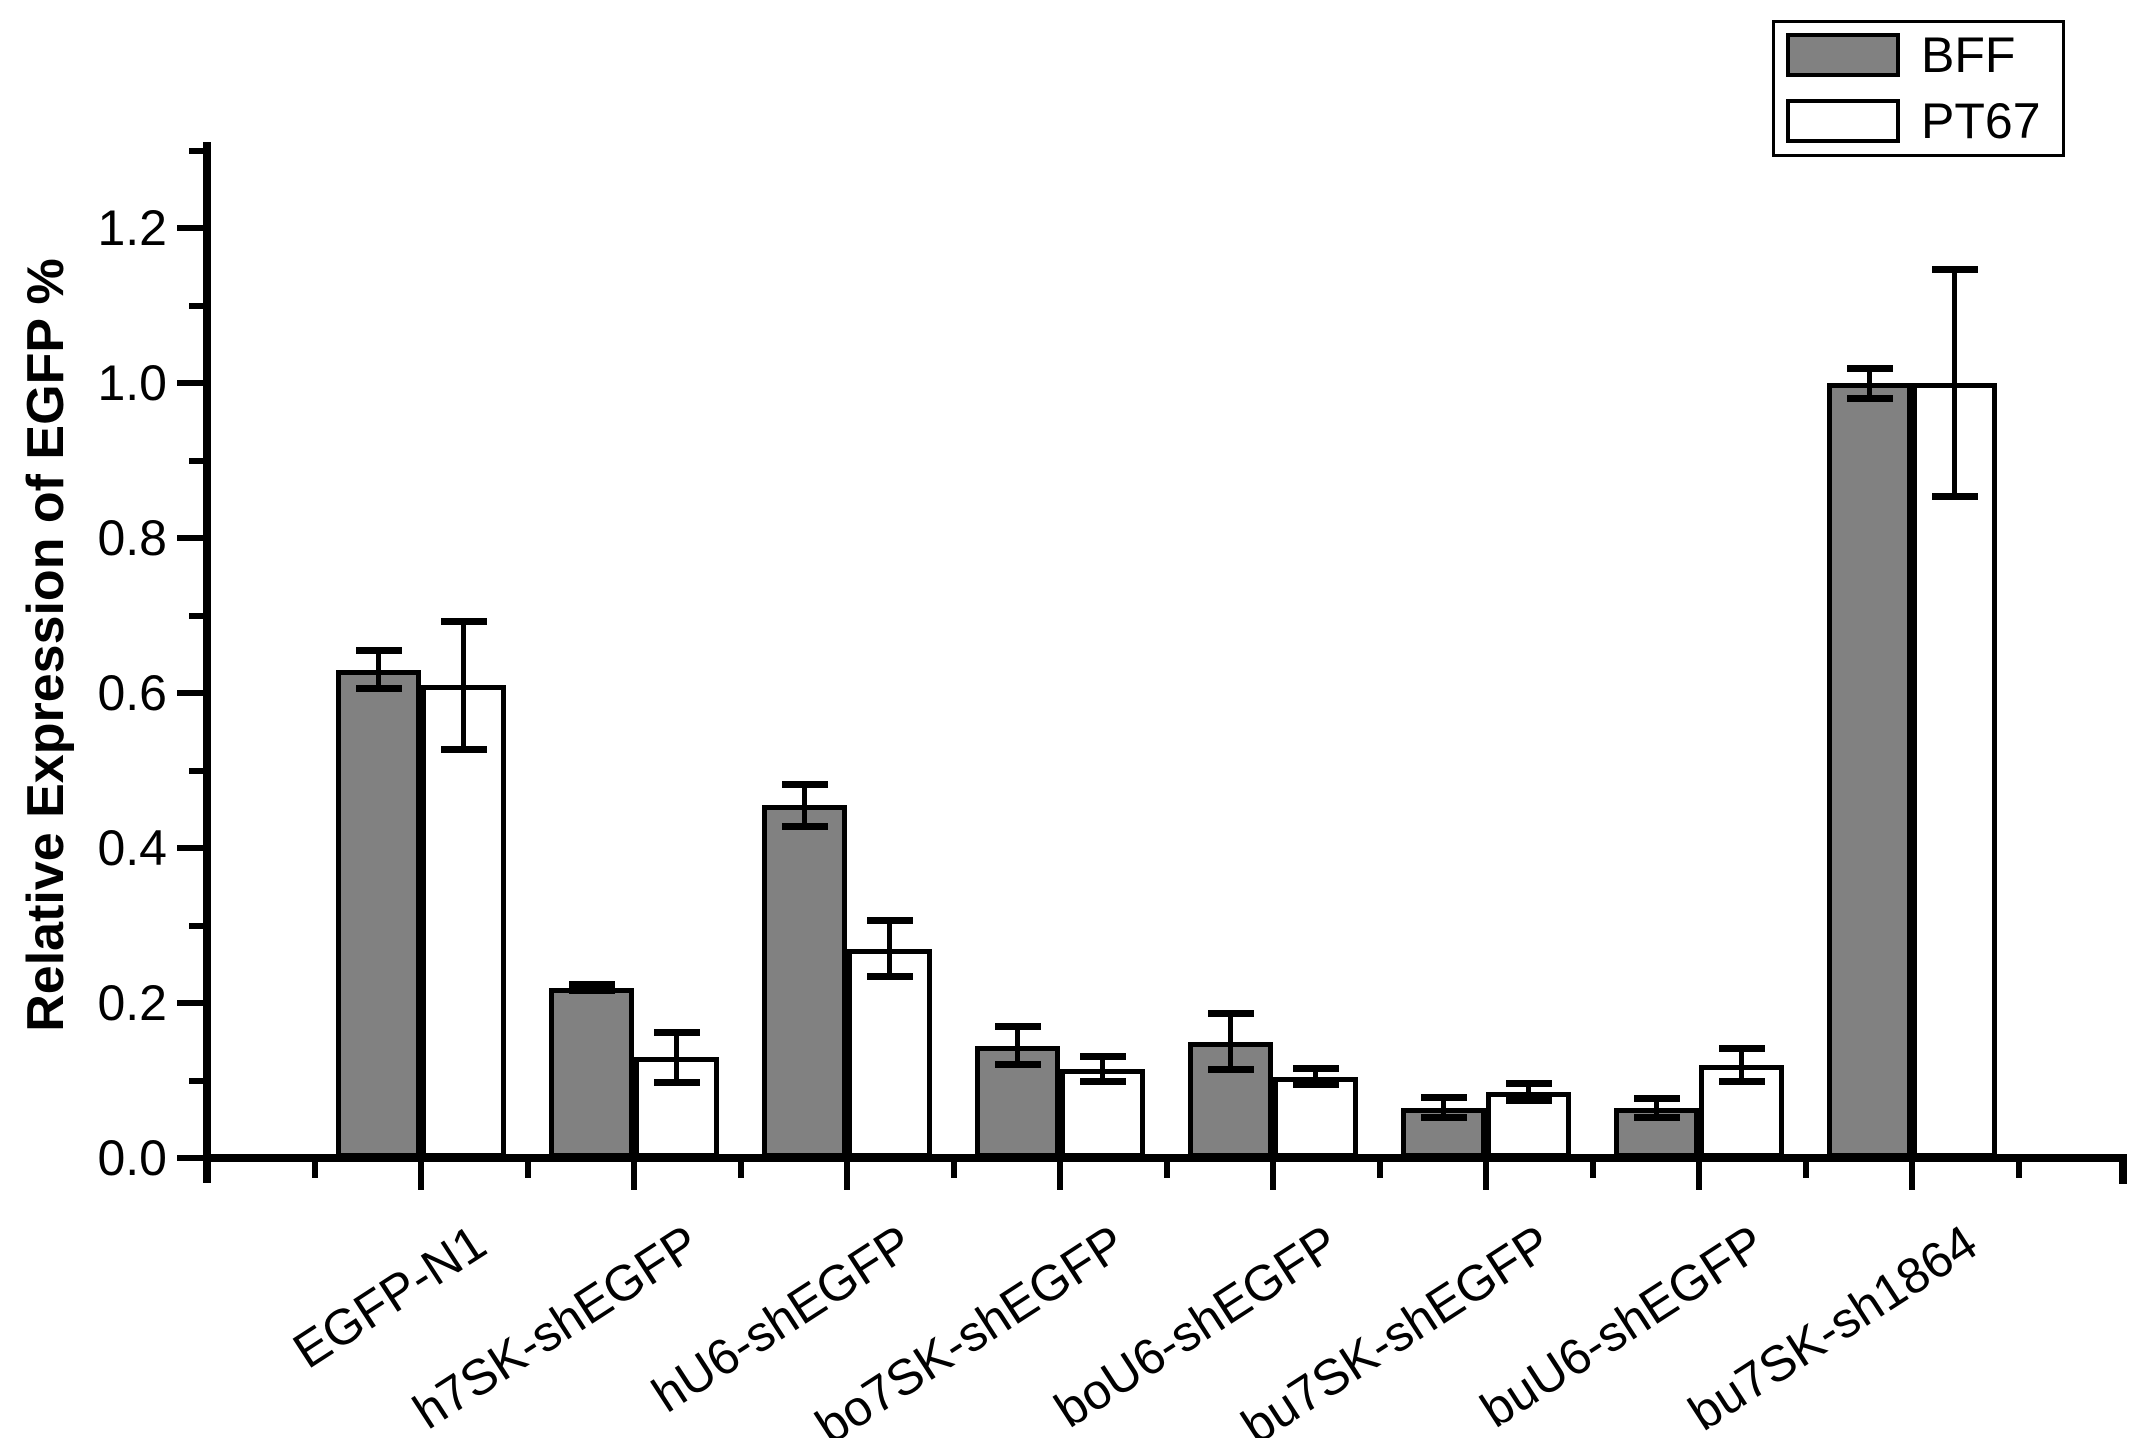 The height and width of the screenshot is (1438, 2146). What do you see at coordinates (1843, 55) in the screenshot?
I see `legend-swatch-bff` at bounding box center [1843, 55].